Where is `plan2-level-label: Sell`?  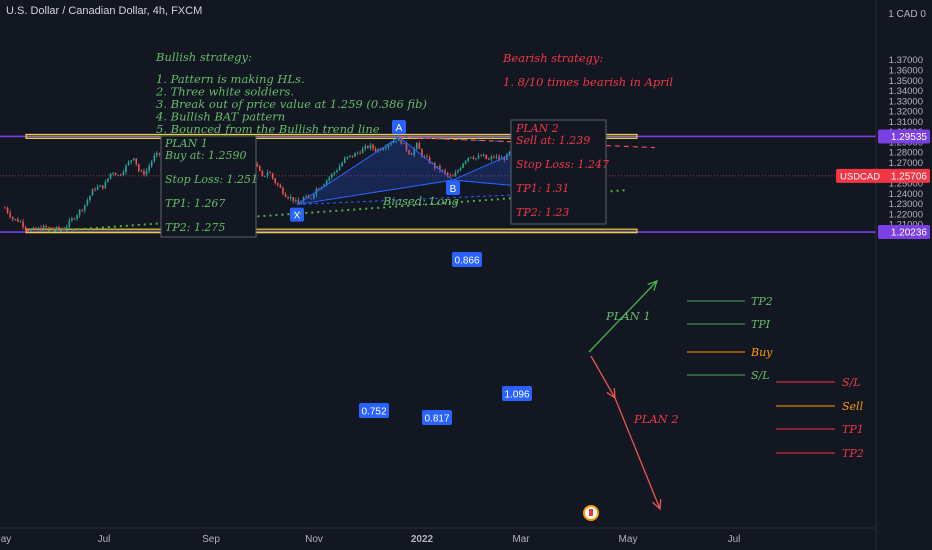 plan2-level-label: Sell is located at coordinates (853, 406).